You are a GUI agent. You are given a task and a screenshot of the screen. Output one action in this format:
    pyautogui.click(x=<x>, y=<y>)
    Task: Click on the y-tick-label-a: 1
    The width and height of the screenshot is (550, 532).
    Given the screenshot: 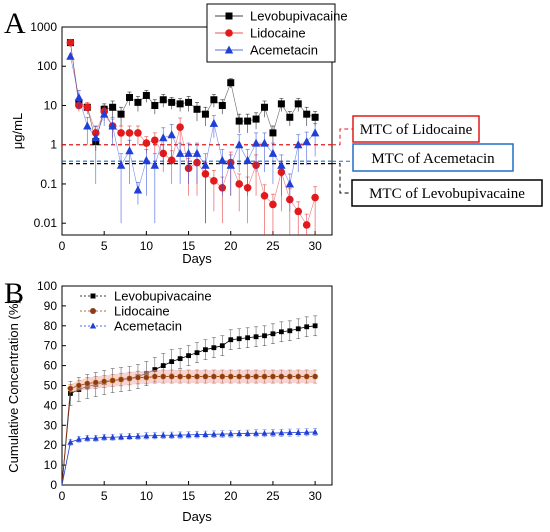 What is the action you would take?
    pyautogui.click(x=53, y=145)
    